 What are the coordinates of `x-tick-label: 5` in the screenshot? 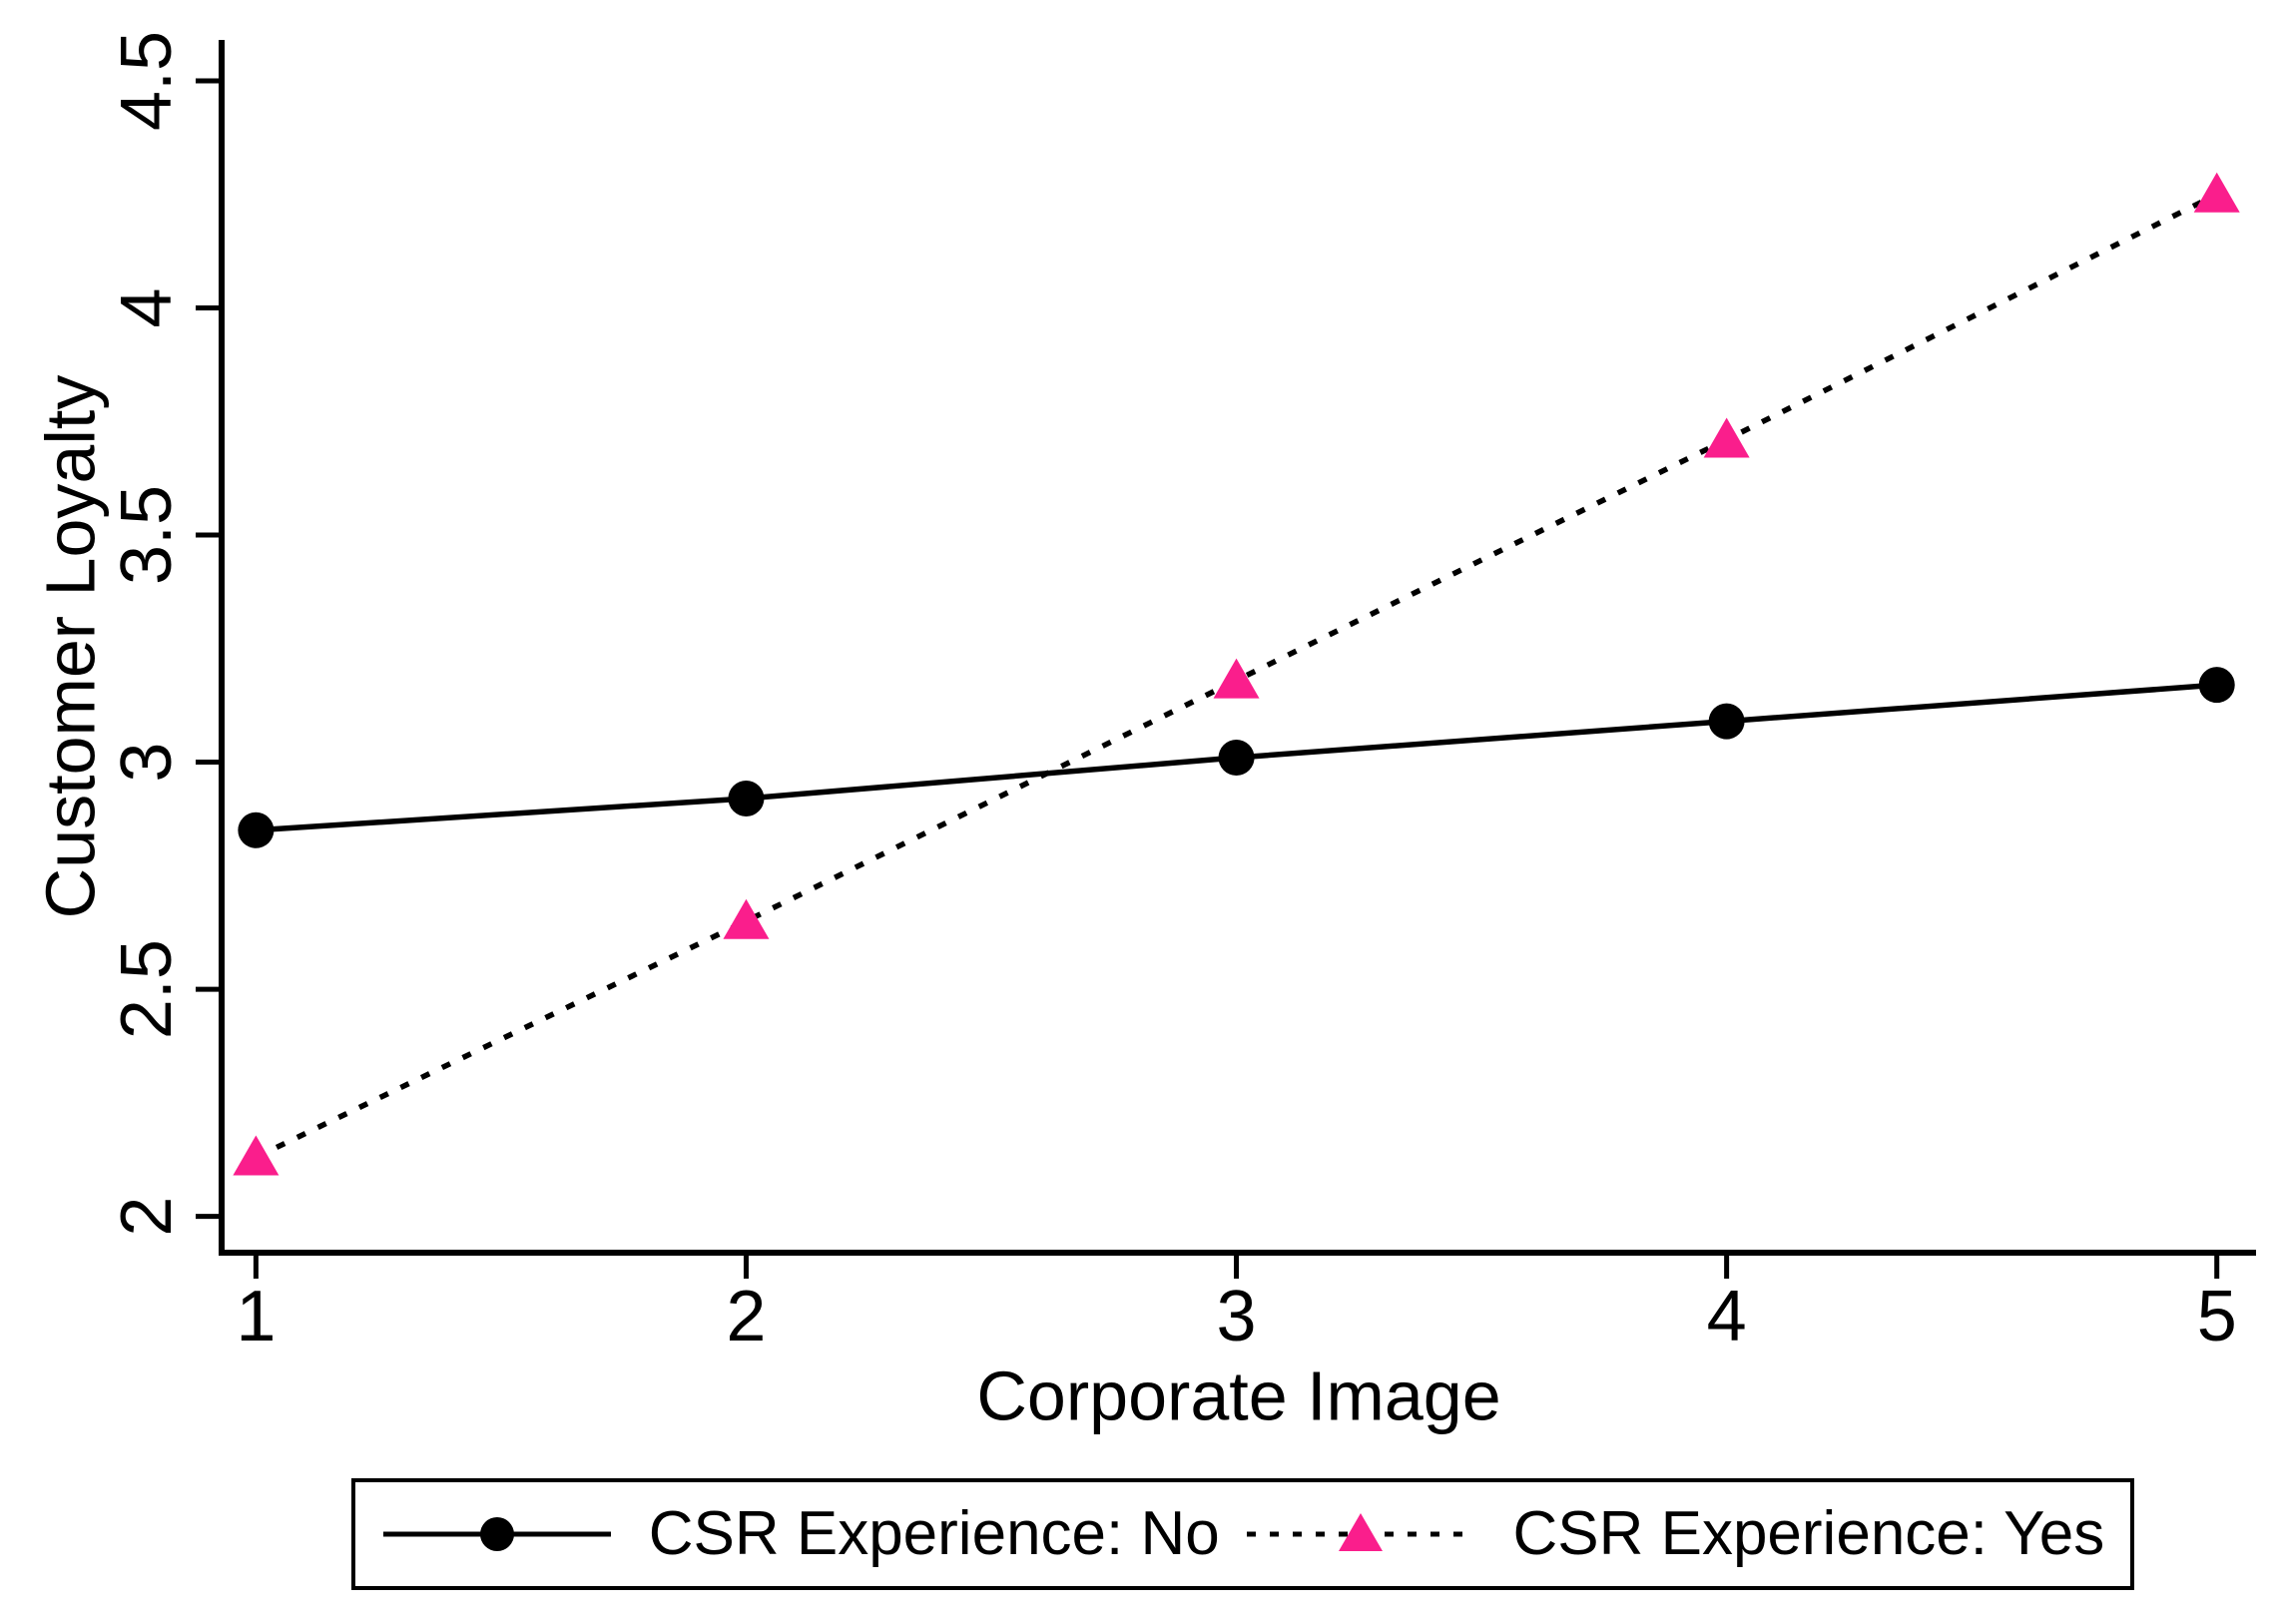 It's located at (2217, 1316).